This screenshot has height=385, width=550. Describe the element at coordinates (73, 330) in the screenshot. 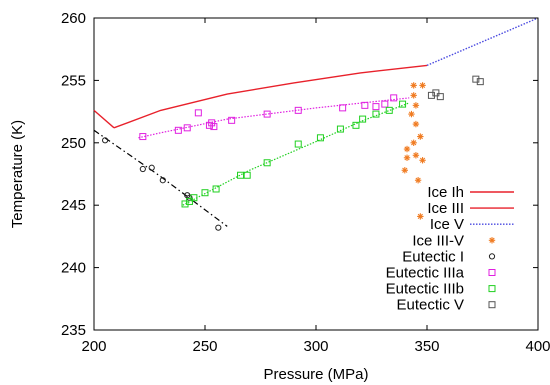

I see `y-tick-label: 235` at that location.